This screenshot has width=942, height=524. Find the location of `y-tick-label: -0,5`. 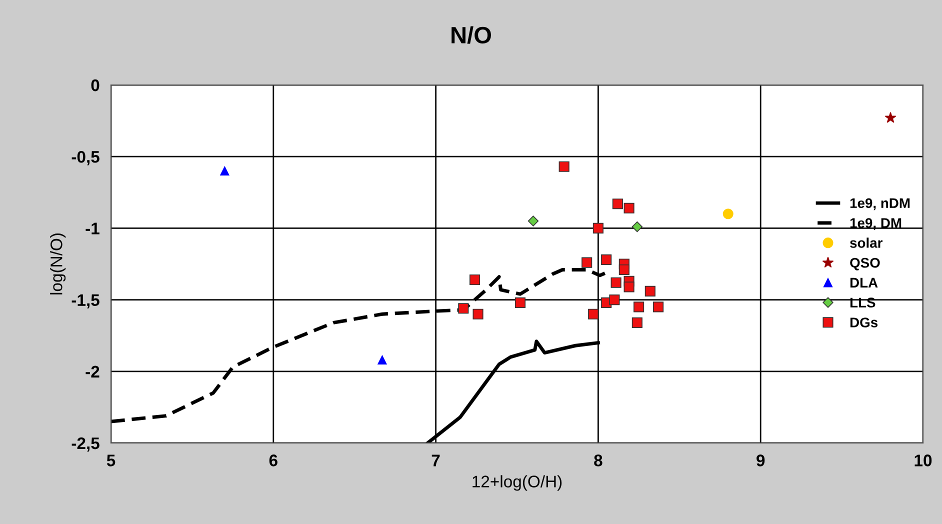

y-tick-label: -0,5 is located at coordinates (86, 158).